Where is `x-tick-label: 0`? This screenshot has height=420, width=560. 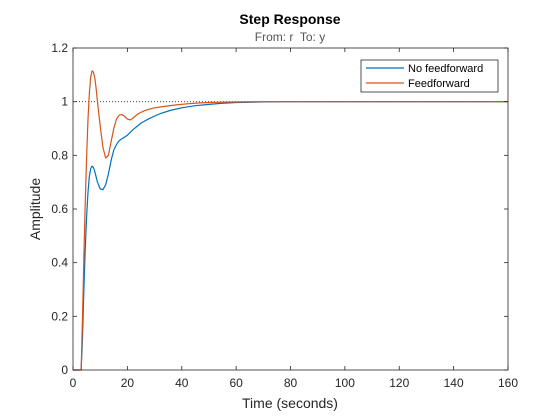
x-tick-label: 0 is located at coordinates (73, 383).